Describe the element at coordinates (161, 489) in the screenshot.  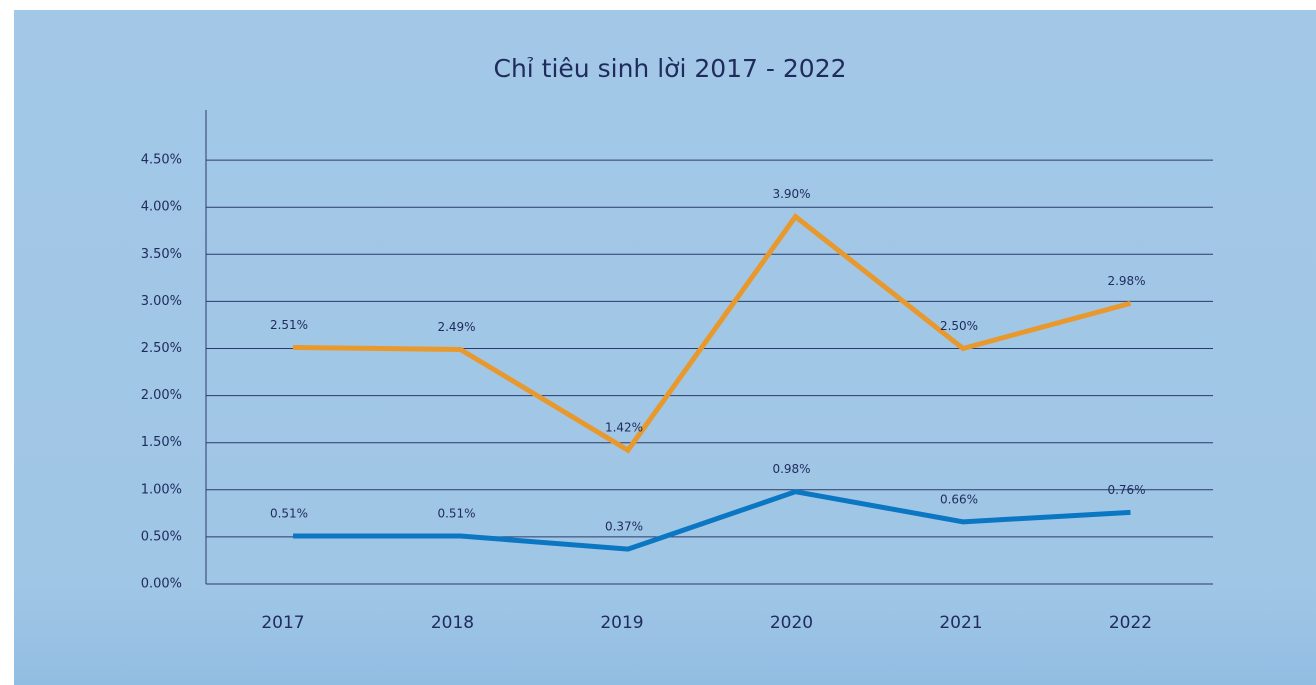
I see `y-tick-label: 1.00%` at that location.